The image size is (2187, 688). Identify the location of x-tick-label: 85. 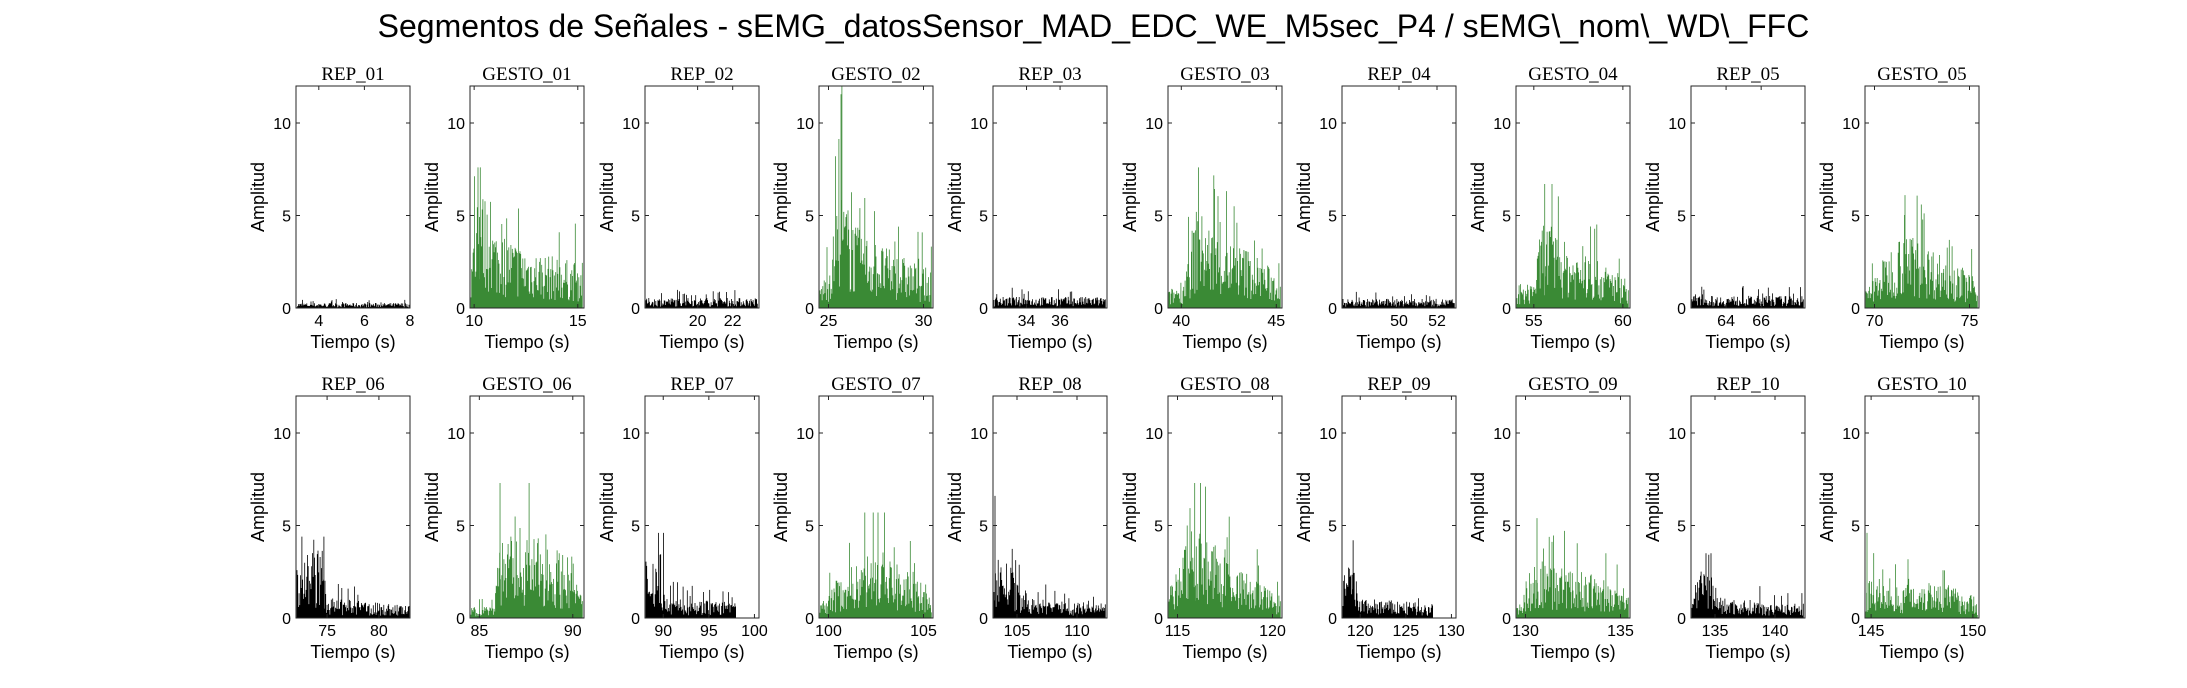
(479, 631).